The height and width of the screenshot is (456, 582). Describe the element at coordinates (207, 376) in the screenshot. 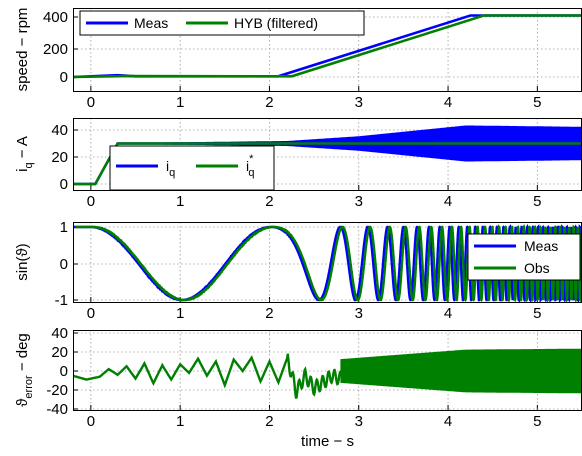

I see `series-line-error` at that location.